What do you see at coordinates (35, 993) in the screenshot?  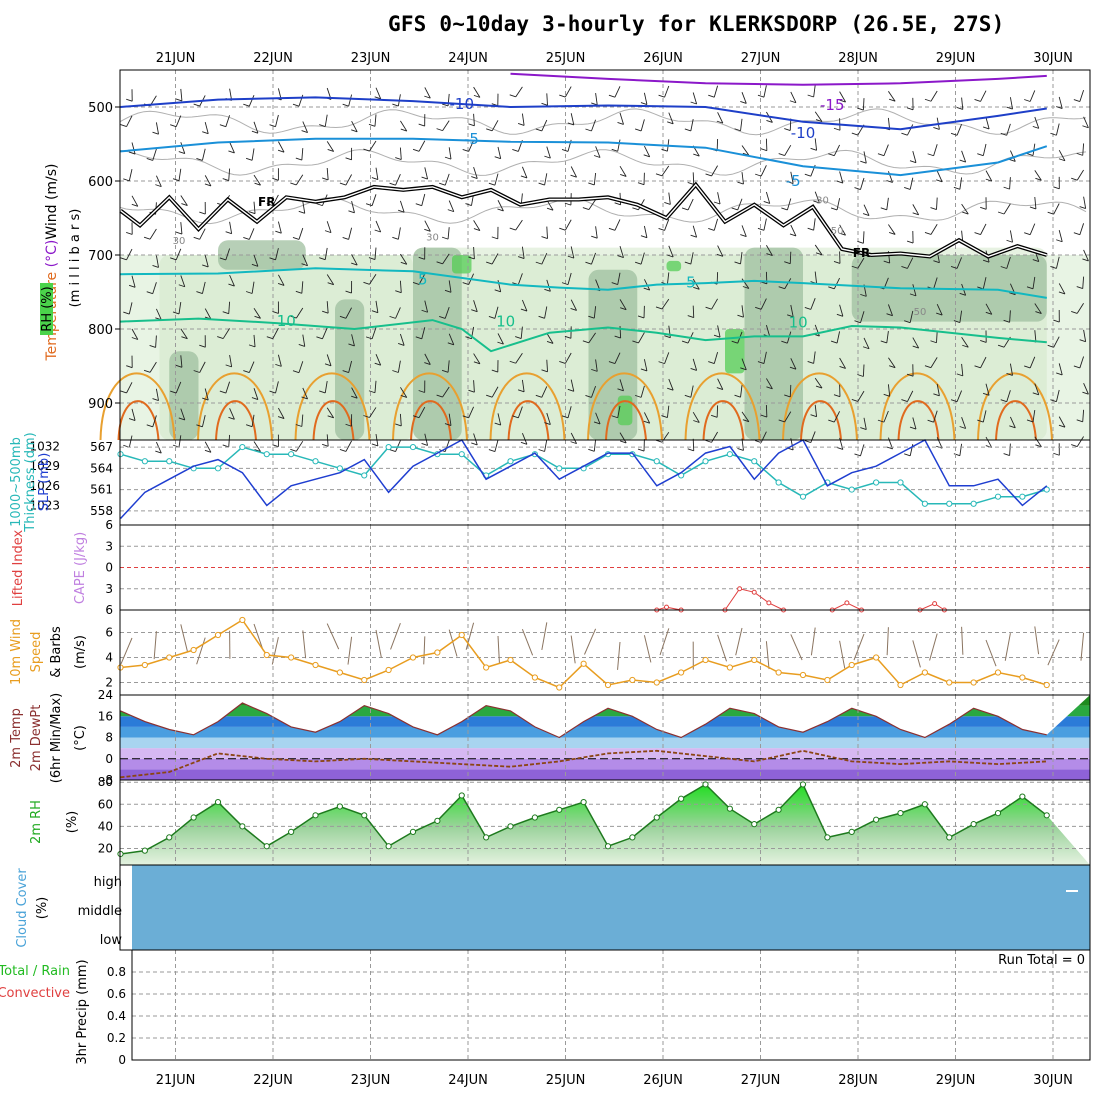 I see `precip-label-convective: Convective` at bounding box center [35, 993].